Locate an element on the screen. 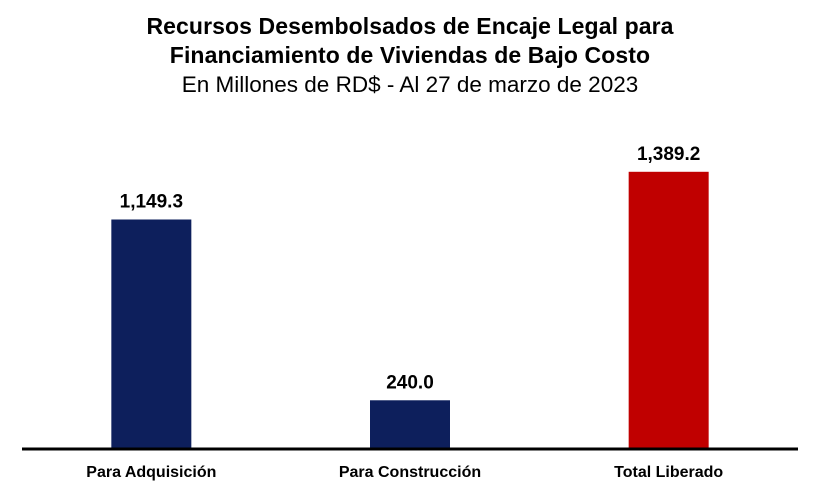 This screenshot has width=820, height=491. category-label-2: Para Construcción is located at coordinates (410, 472).